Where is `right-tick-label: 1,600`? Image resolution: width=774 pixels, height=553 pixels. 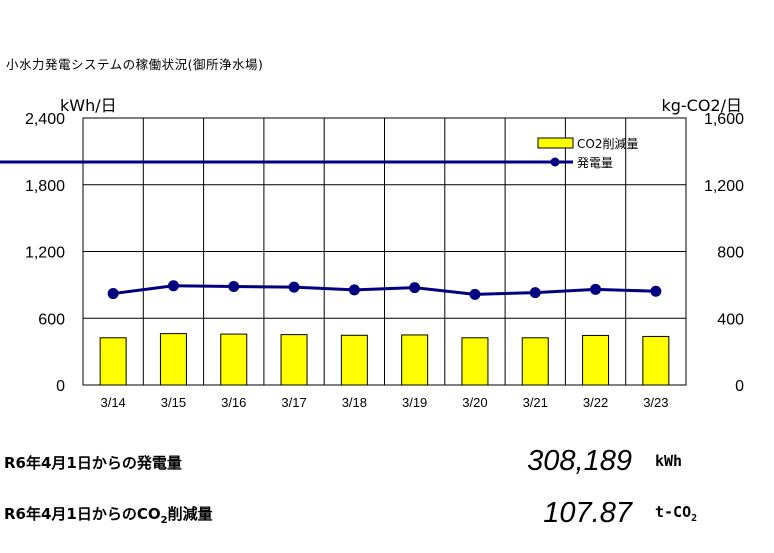 right-tick-label: 1,600 is located at coordinates (724, 119).